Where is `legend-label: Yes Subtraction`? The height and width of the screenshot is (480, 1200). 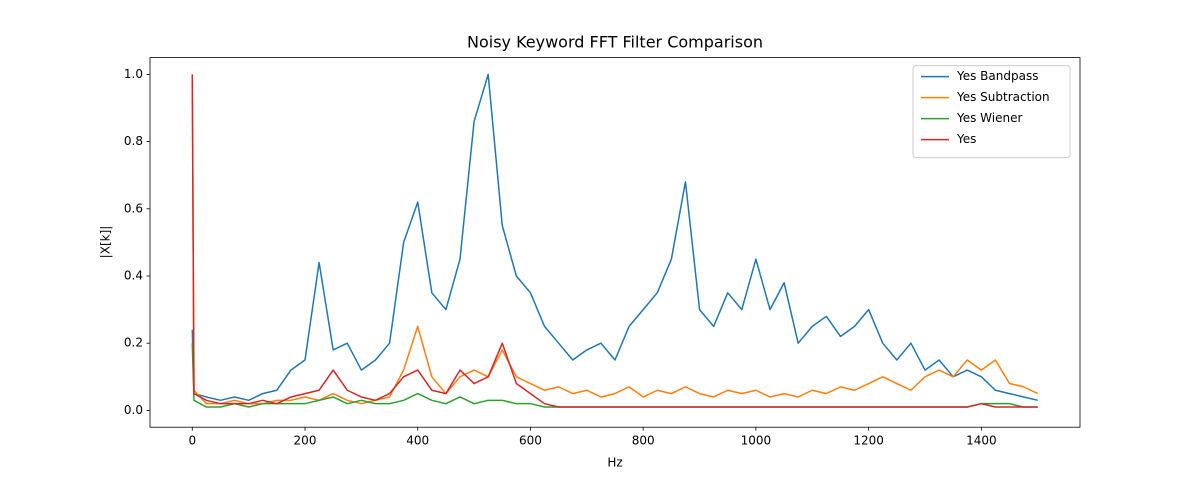 legend-label: Yes Subtraction is located at coordinates (1003, 97).